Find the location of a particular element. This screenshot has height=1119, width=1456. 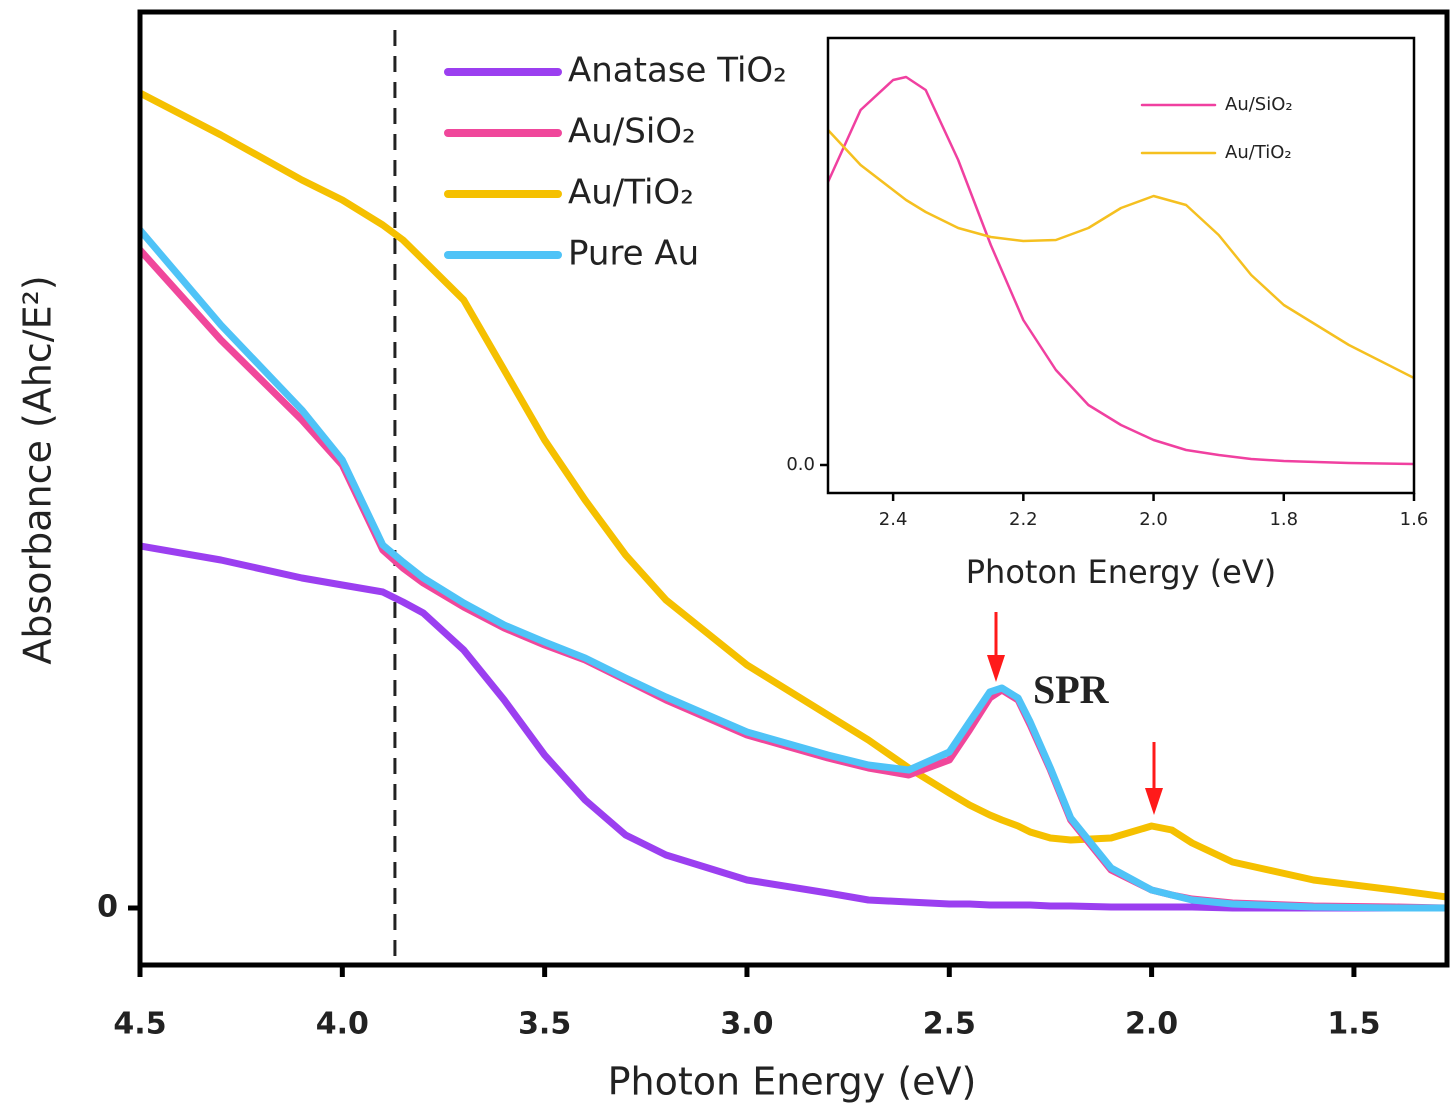

spr-arrows is located at coordinates (1075, 713).